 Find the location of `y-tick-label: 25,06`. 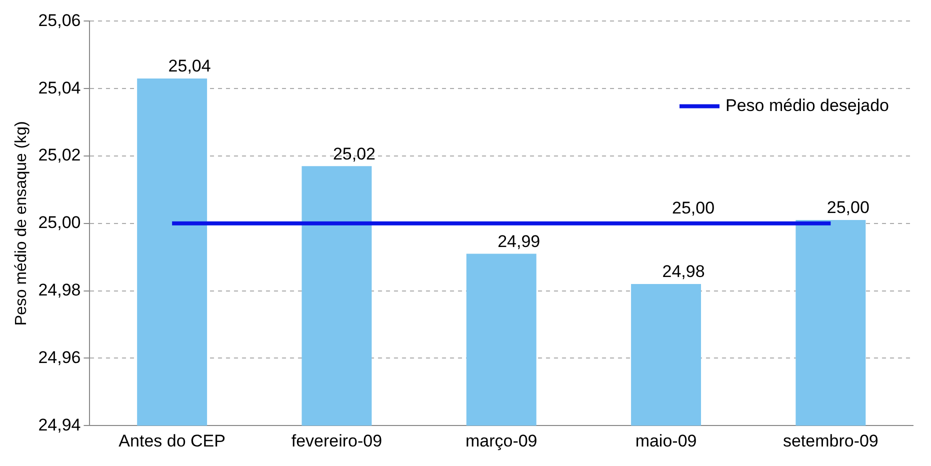

y-tick-label: 25,06 is located at coordinates (59, 20).